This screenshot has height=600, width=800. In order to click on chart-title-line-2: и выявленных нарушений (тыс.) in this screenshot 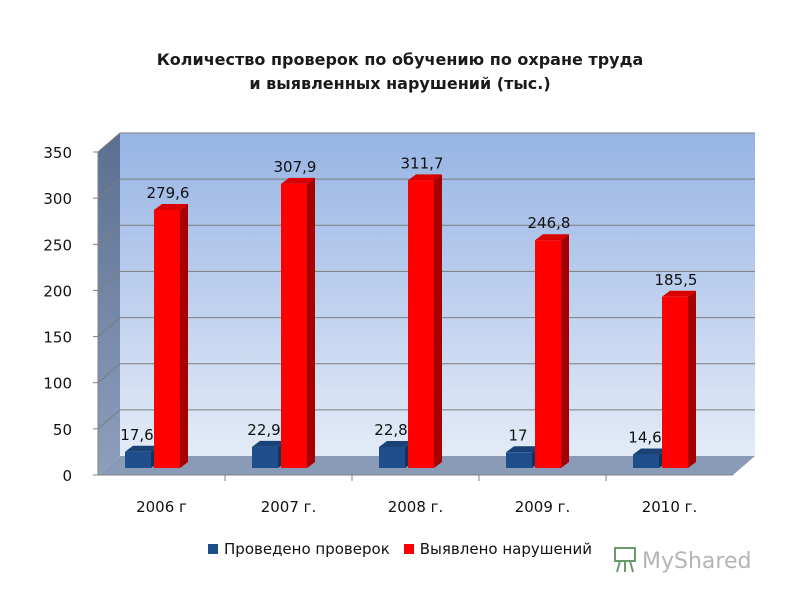, I will do `click(400, 83)`.